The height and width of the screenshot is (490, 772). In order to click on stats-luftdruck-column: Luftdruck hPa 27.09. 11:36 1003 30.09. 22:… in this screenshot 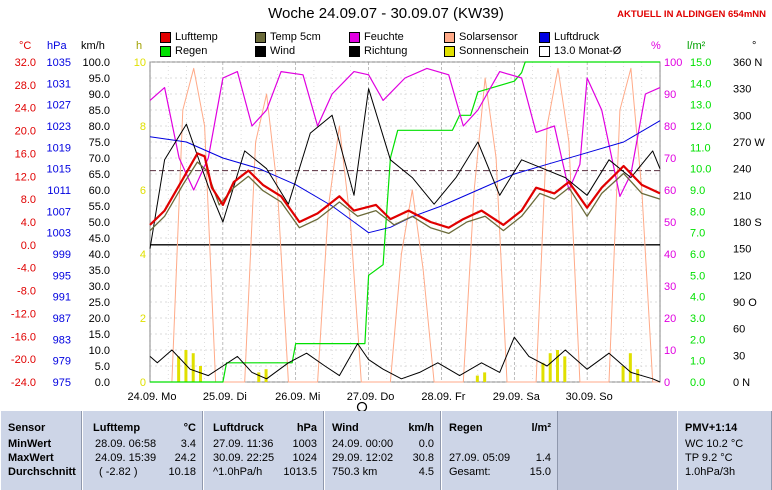, I will do `click(263, 450)`.